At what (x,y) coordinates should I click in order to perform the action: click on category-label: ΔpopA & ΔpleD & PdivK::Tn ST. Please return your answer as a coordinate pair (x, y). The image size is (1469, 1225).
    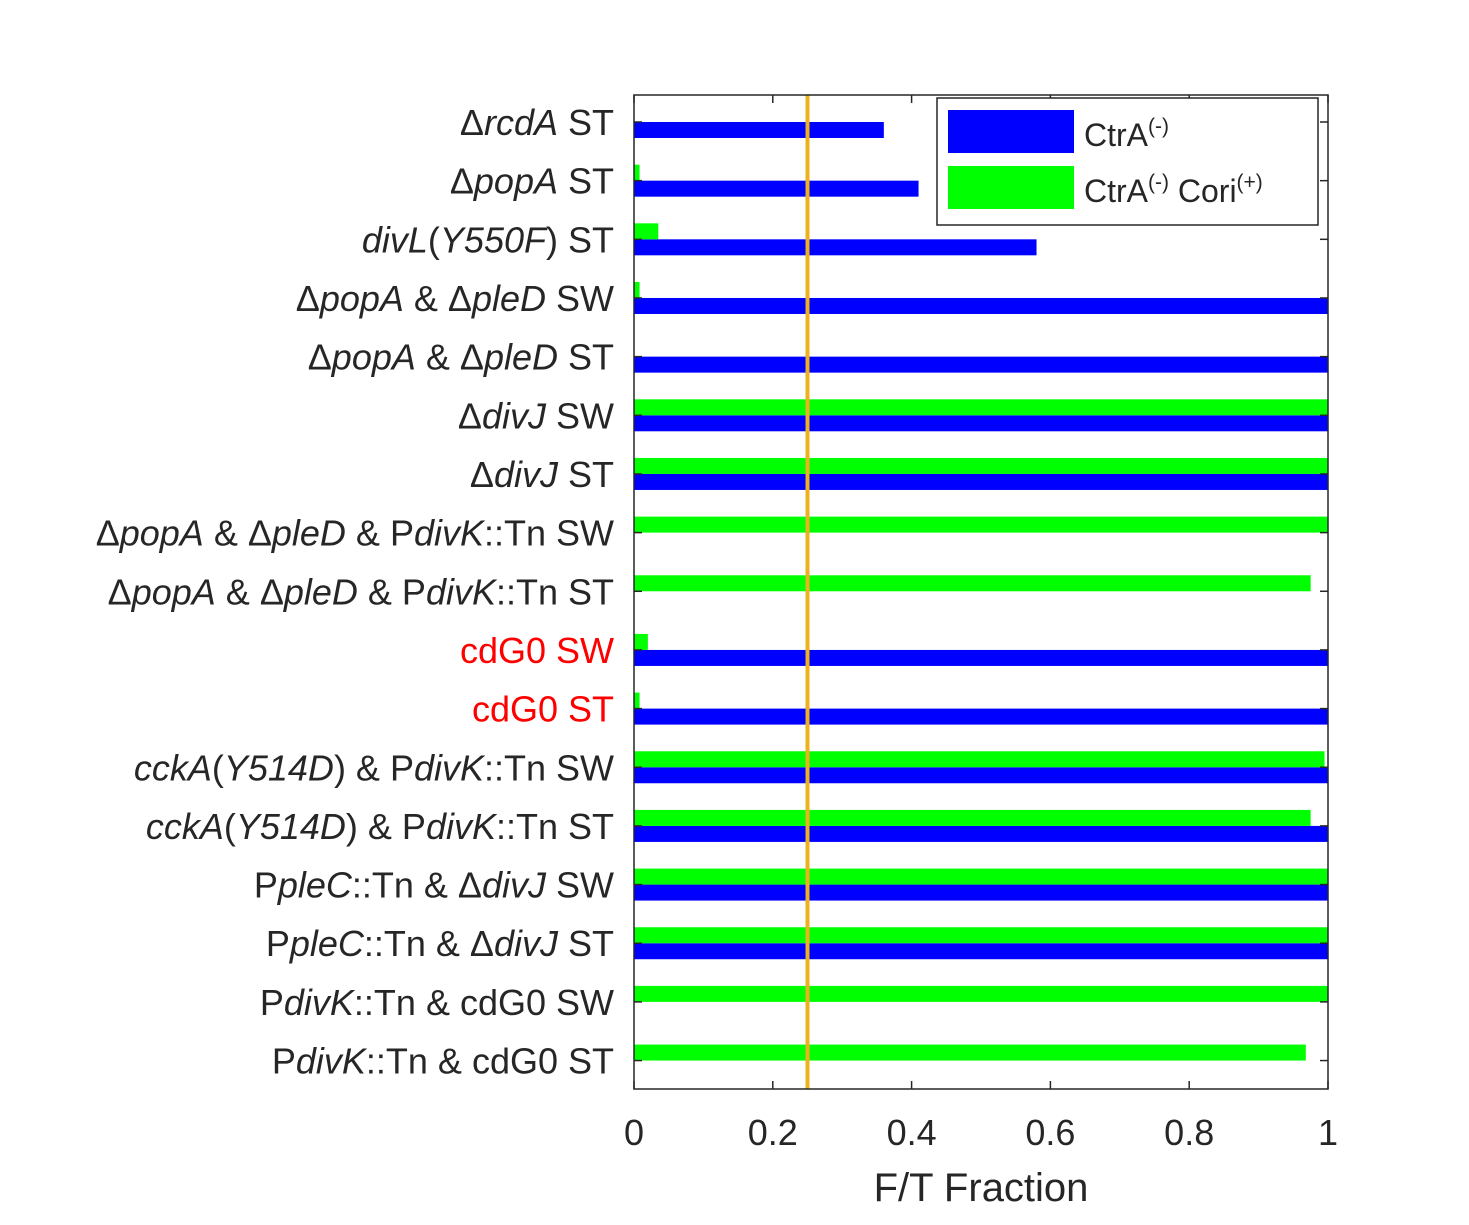
    Looking at the image, I should click on (361, 591).